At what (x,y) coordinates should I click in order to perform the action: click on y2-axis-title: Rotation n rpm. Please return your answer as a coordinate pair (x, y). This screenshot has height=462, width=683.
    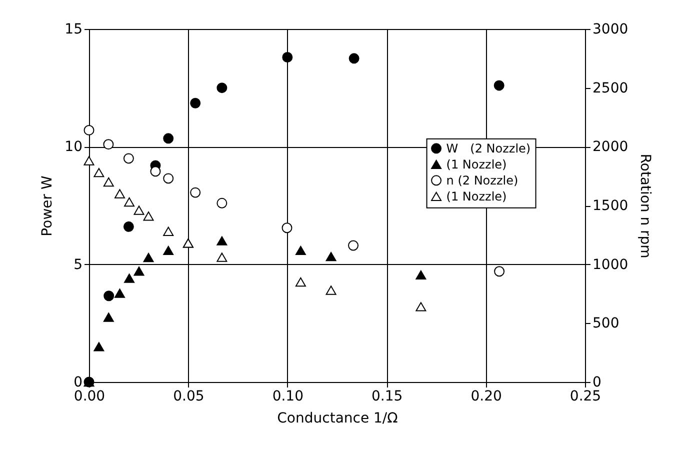
    Looking at the image, I should click on (645, 206).